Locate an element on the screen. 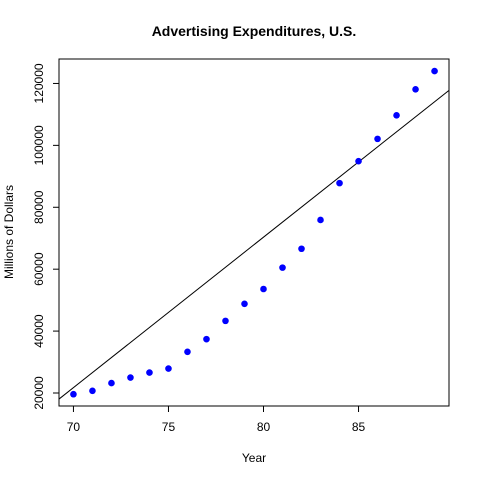 This screenshot has width=480, height=480. chart-title: Advertising Expenditures, U.S. is located at coordinates (254, 31).